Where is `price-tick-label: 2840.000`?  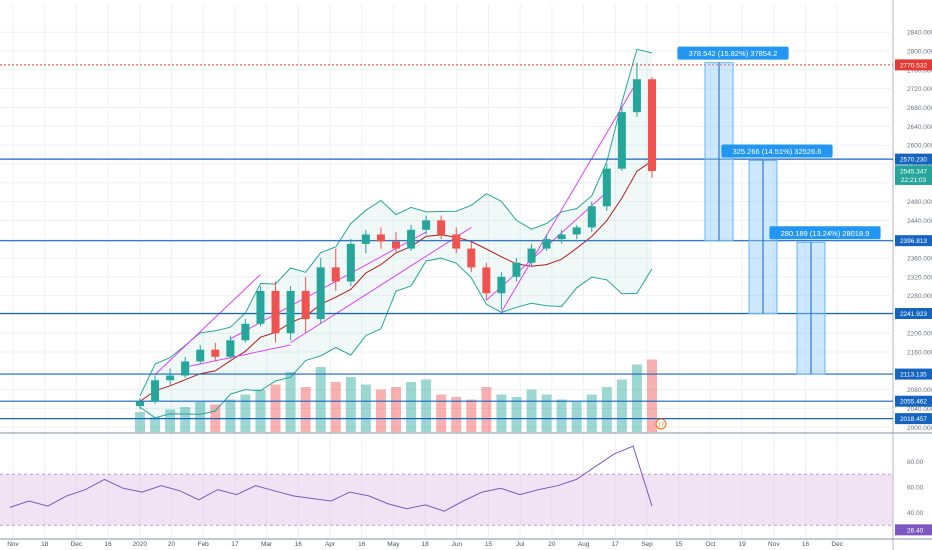 price-tick-label: 2840.000 is located at coordinates (919, 33).